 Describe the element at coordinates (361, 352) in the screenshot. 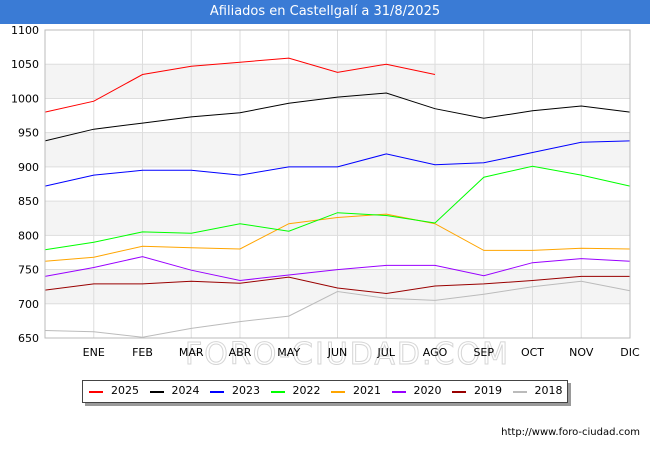

I see `x-axis-ticks: ENE FEB MAR ABR MAY JUN JUL AGO SEP OCT NOV DIC` at that location.